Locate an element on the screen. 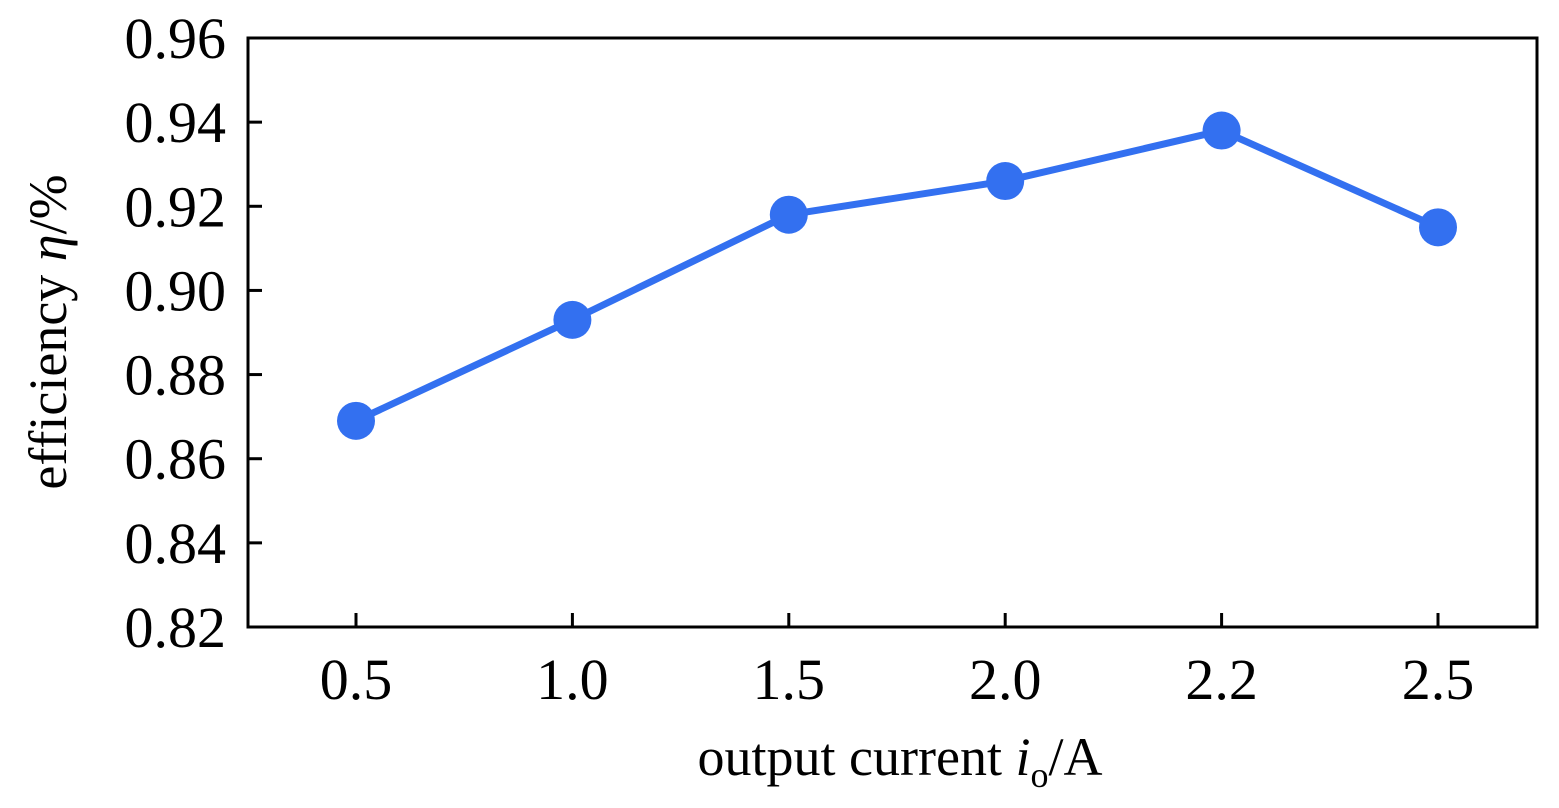 The width and height of the screenshot is (1559, 808). x-tick-label: 1.5 is located at coordinates (789, 679).